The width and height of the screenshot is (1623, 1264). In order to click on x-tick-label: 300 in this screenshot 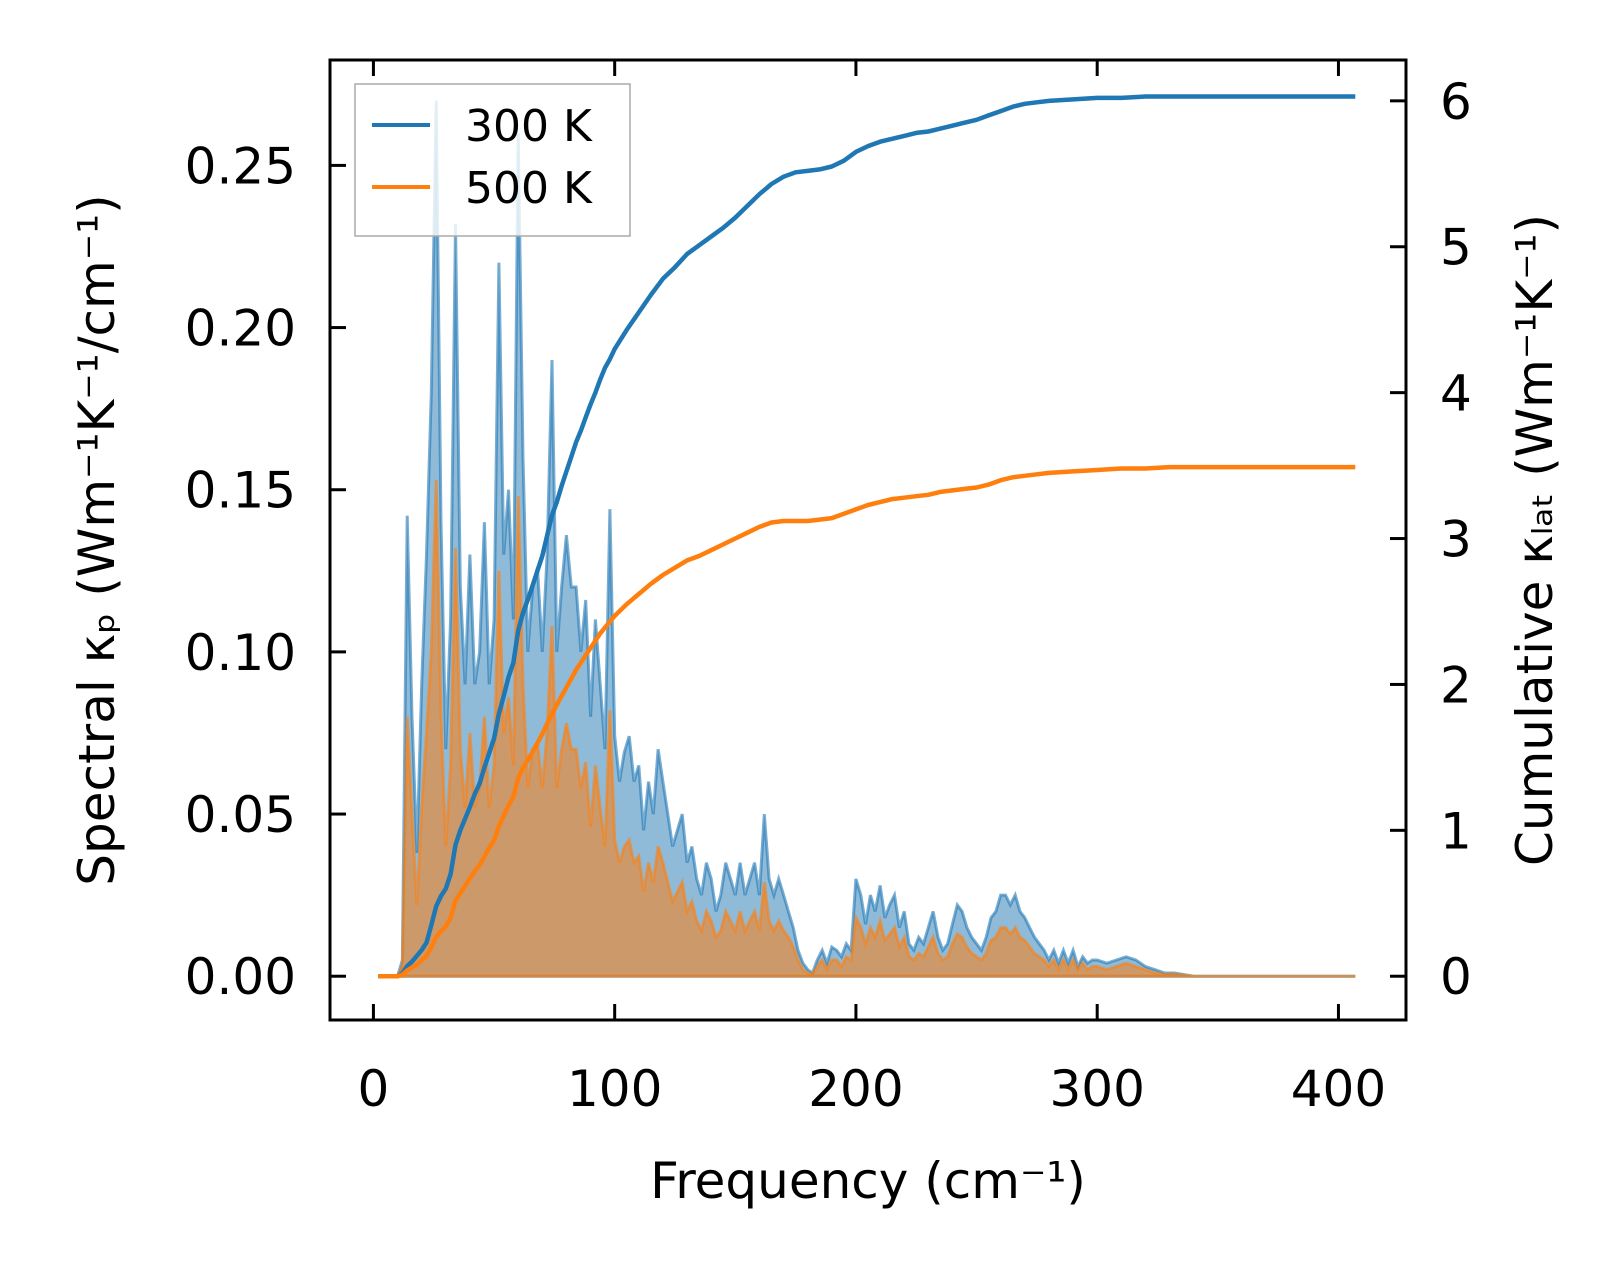, I will do `click(1096, 1089)`.